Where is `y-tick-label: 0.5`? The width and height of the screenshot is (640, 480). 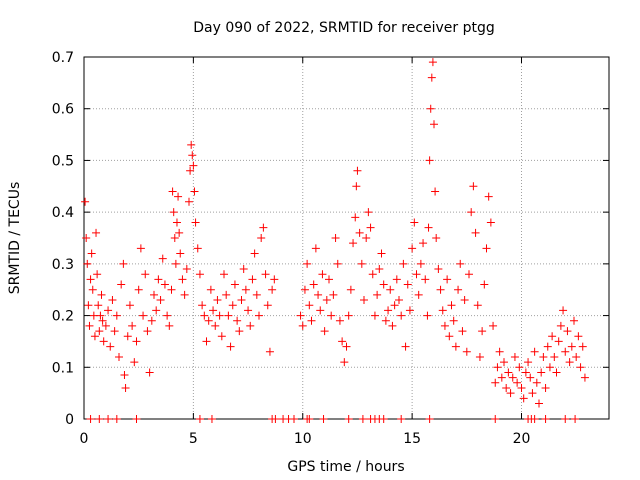
y-tick-label: 0.5 is located at coordinates (63, 161).